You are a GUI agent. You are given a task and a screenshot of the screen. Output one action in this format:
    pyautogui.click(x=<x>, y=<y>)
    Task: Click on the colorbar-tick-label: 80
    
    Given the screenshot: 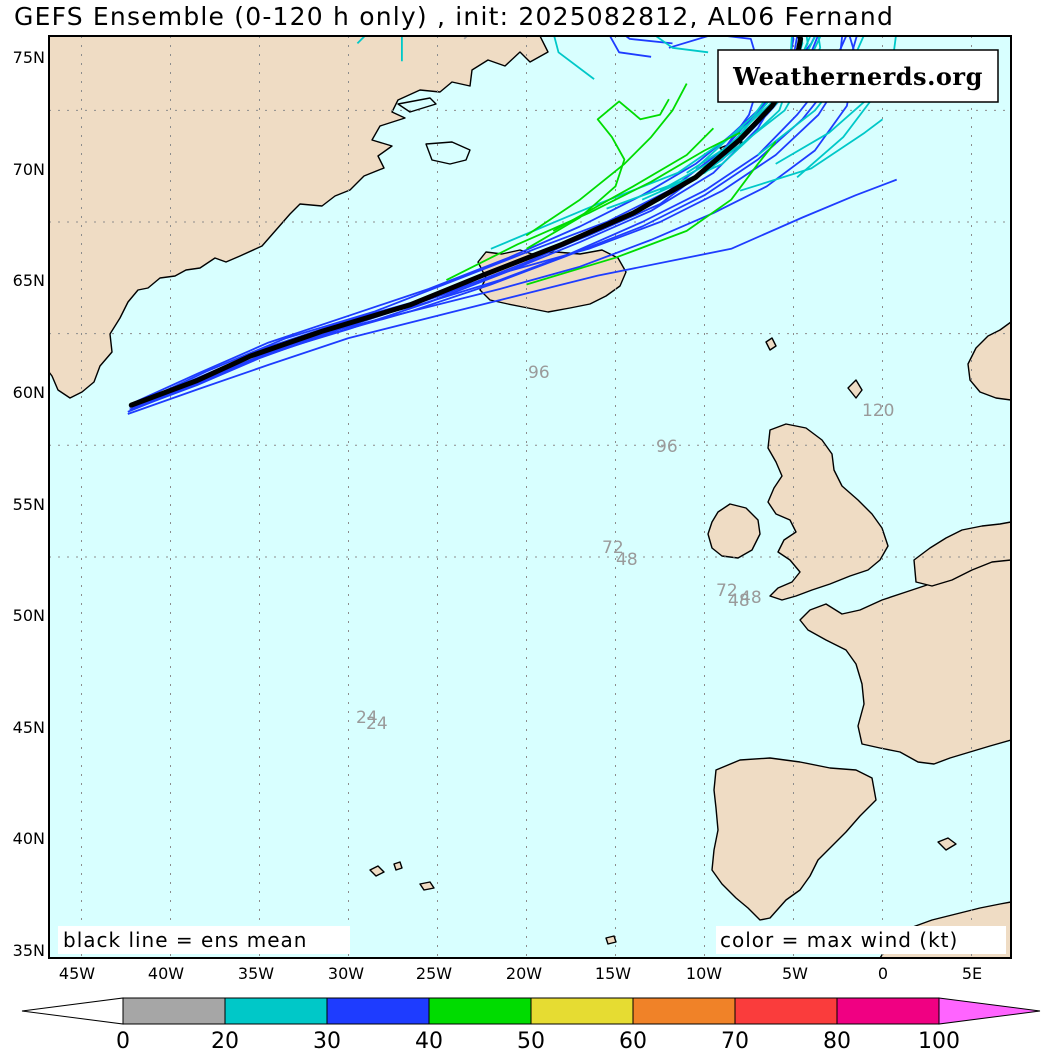 What is the action you would take?
    pyautogui.click(x=837, y=1041)
    